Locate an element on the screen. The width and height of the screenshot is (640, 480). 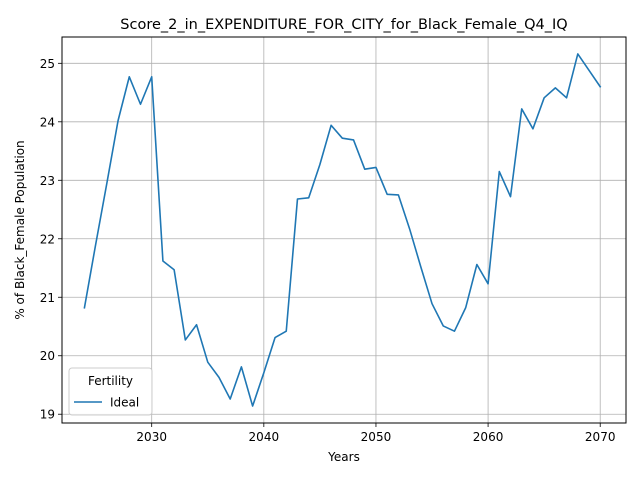
y-tick-label: 20 is located at coordinates (47, 356).